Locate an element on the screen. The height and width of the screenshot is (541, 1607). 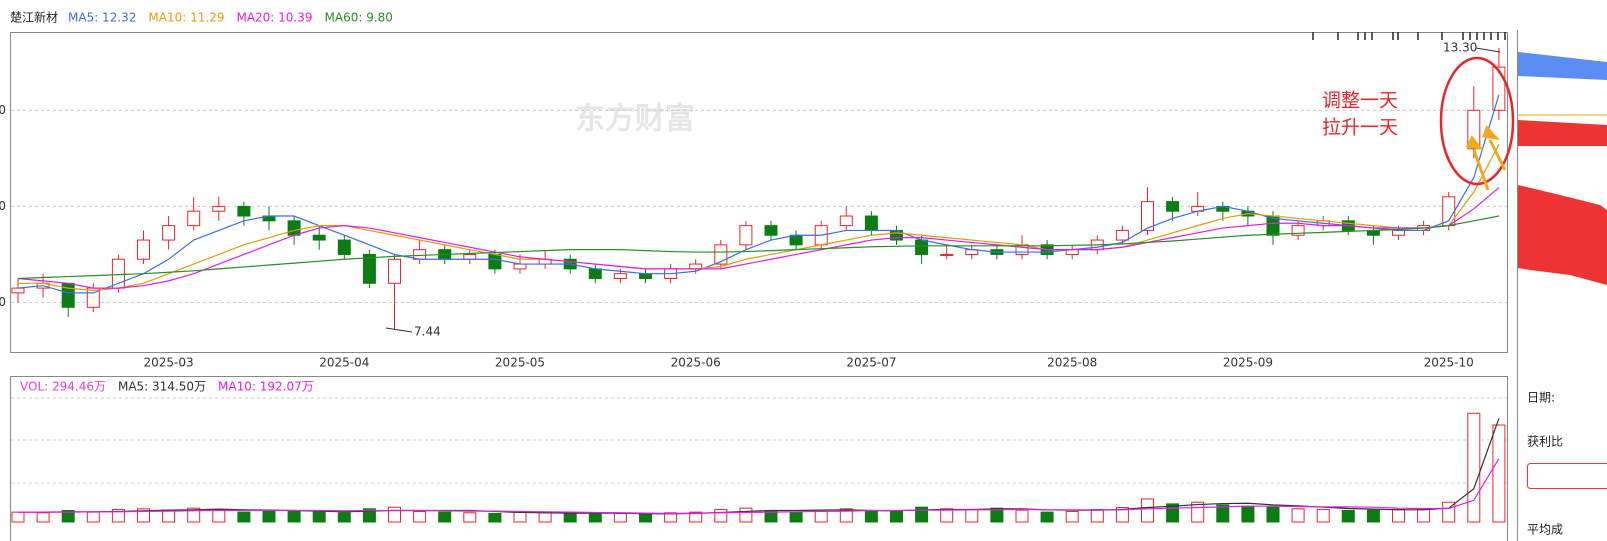
low-label: 7.44 is located at coordinates (427, 332).